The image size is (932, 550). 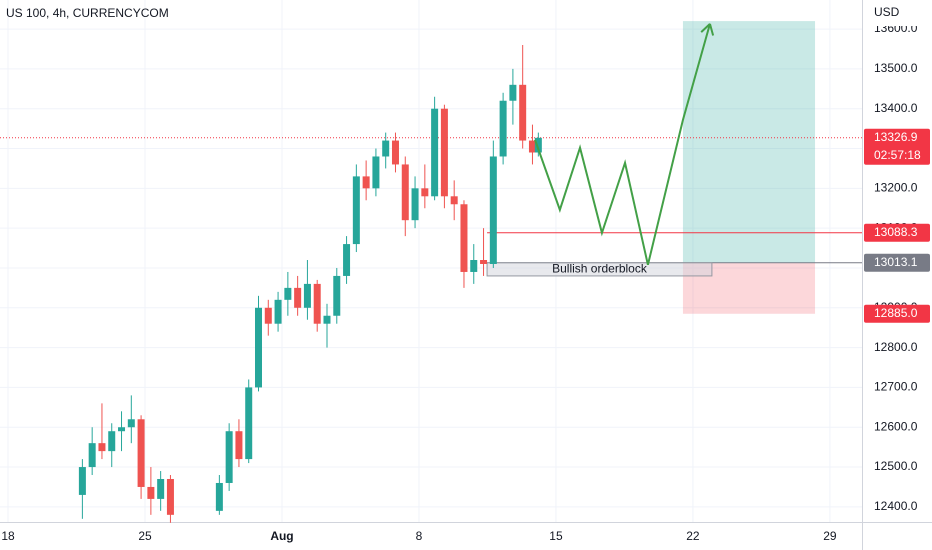 I want to click on price-tag-label: 02:57:18, so click(x=897, y=155).